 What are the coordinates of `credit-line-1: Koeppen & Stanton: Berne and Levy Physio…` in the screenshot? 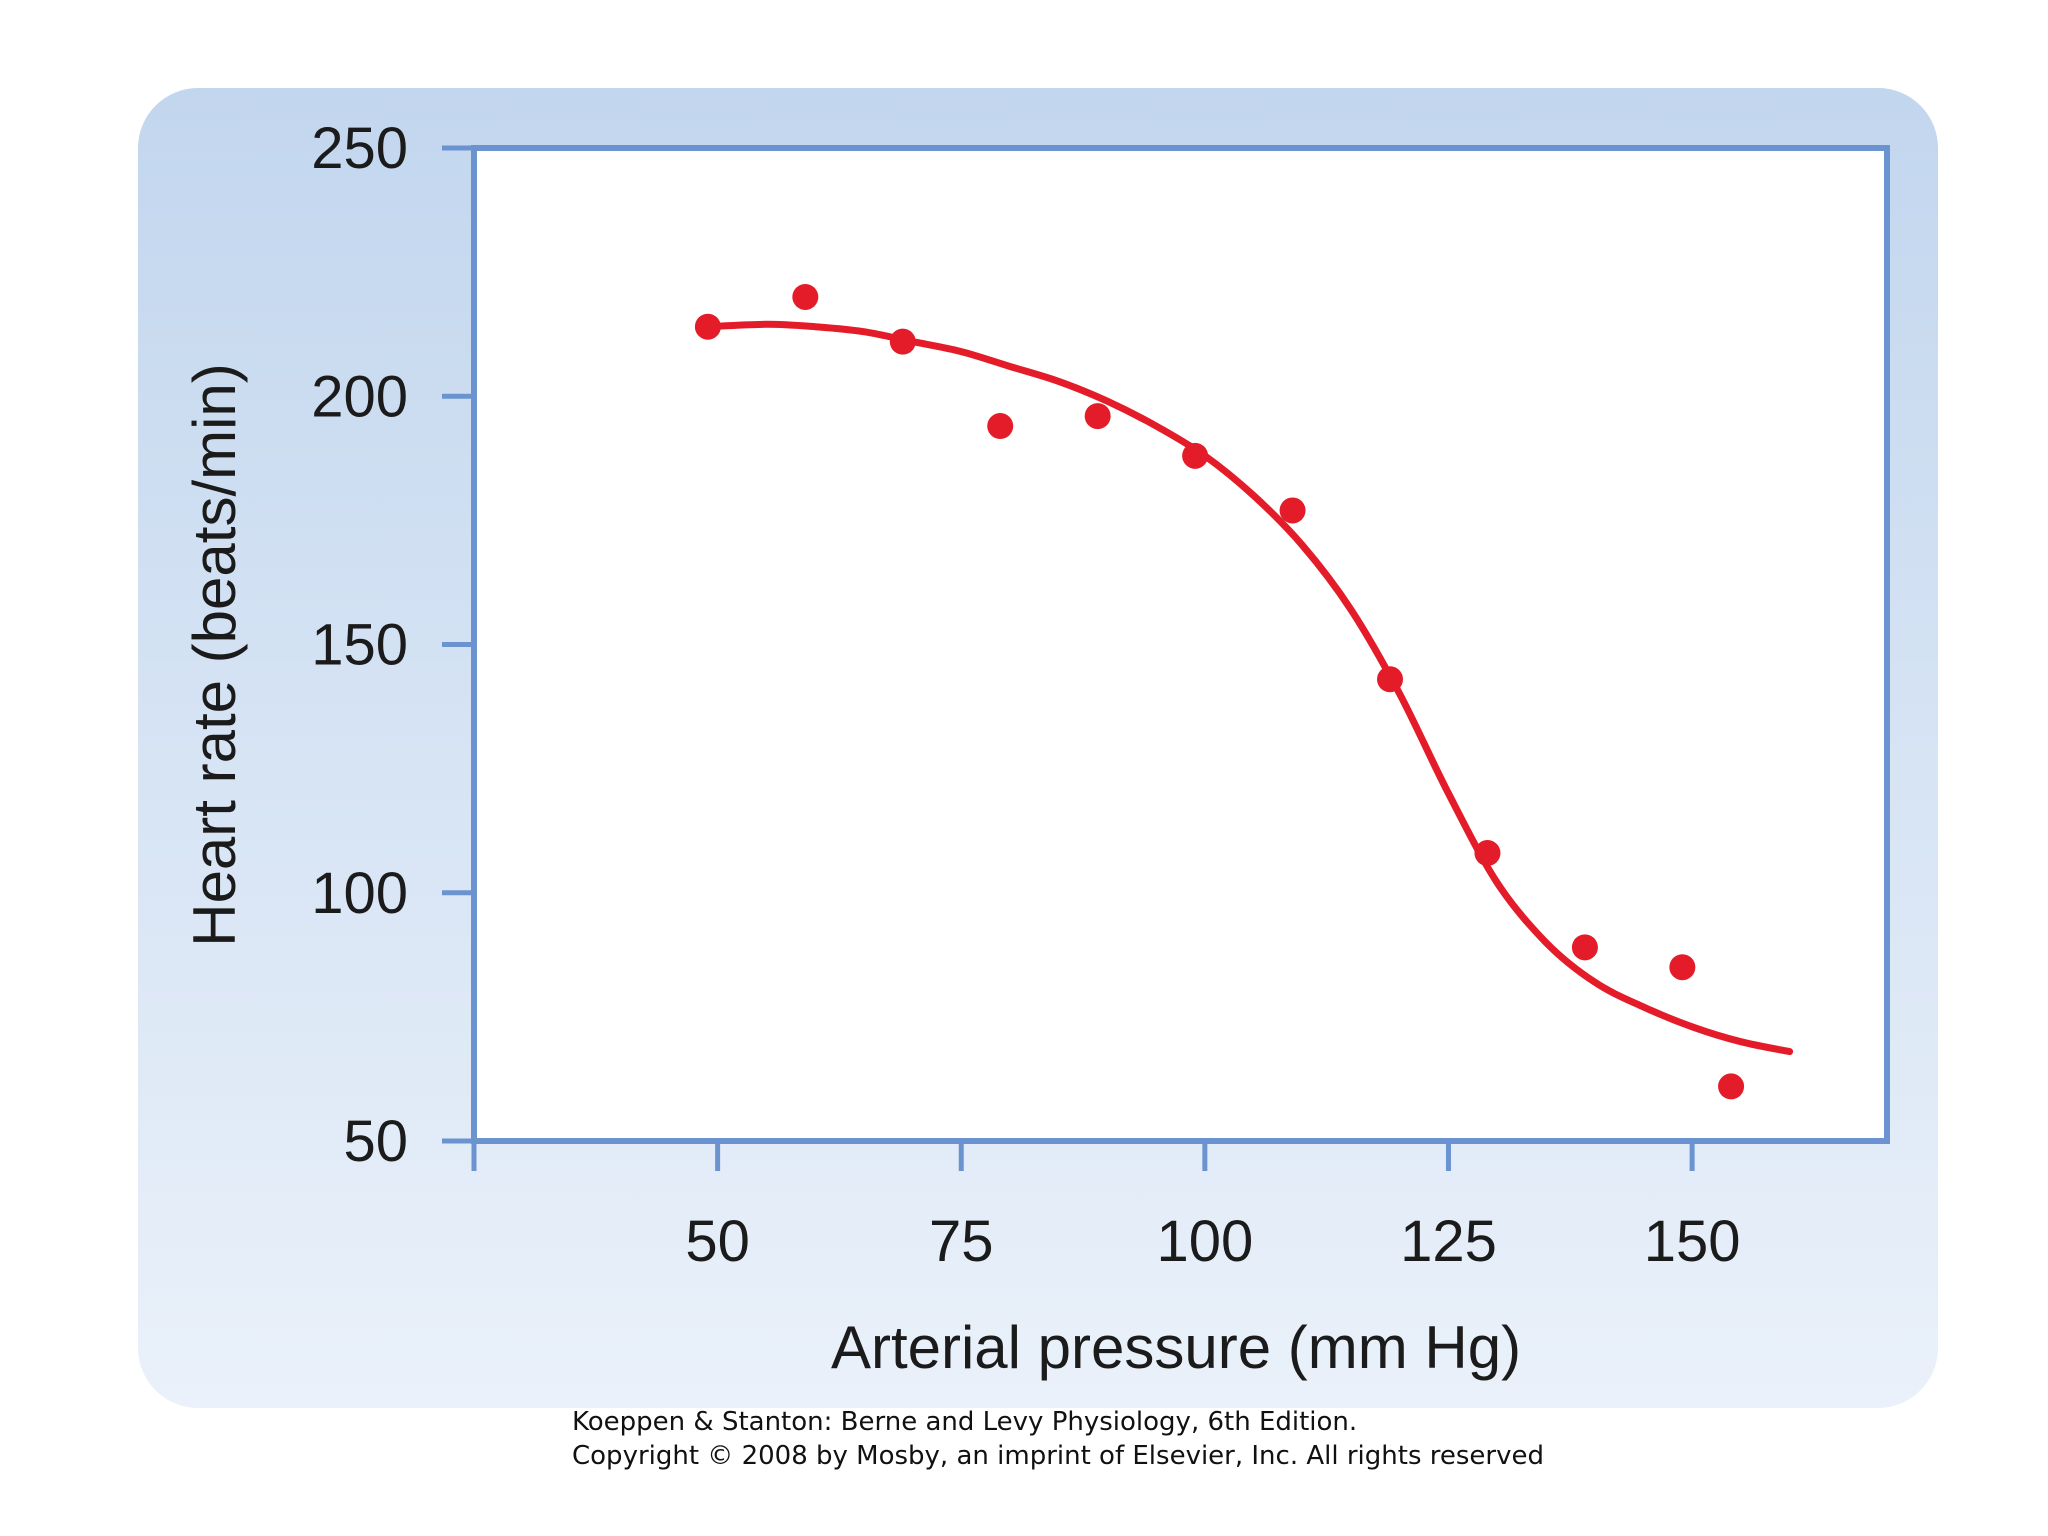 It's located at (965, 1422).